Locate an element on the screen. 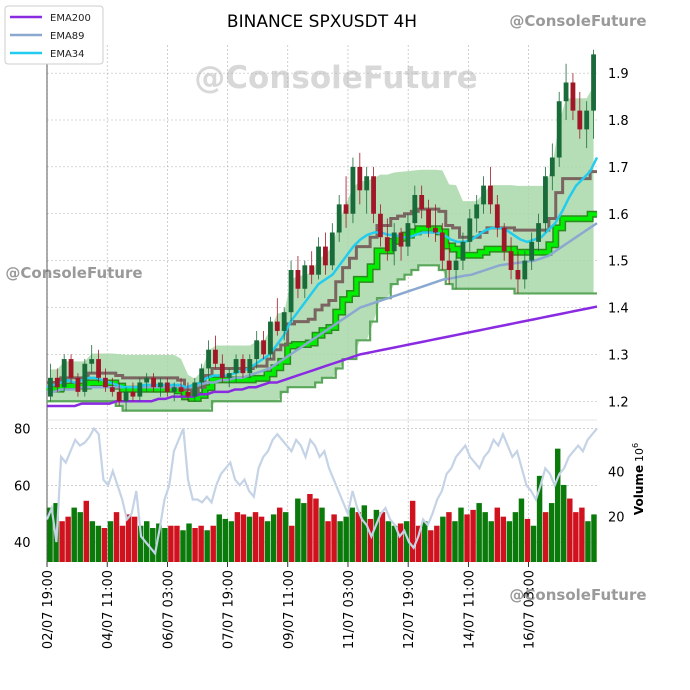  watermark-bottom-right: @ConsoleFuture is located at coordinates (577, 595).